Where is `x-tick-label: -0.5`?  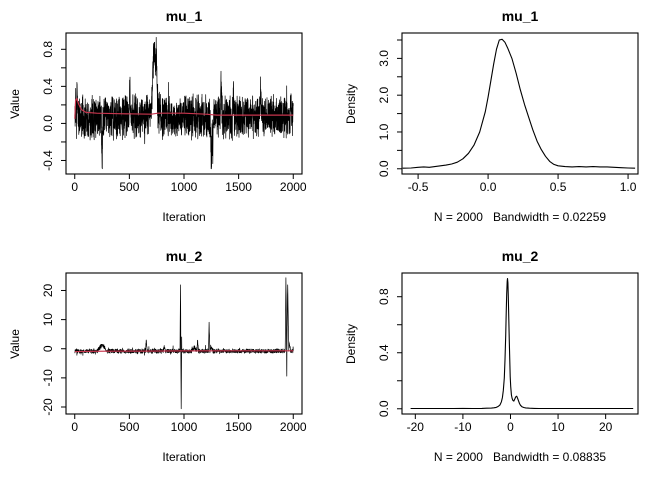 x-tick-label: -0.5 is located at coordinates (418, 187).